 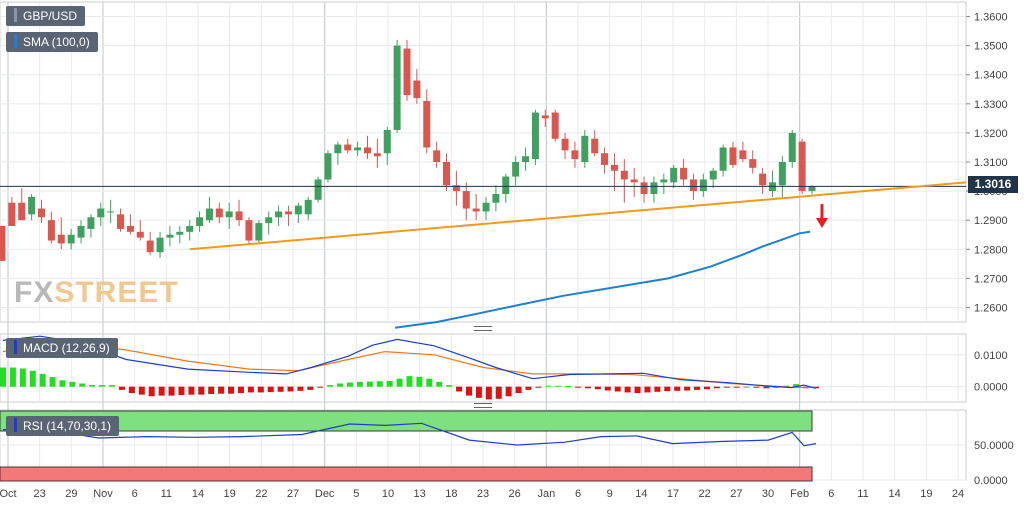 What do you see at coordinates (991, 105) in the screenshot?
I see `price-tick-label: 1.3300` at bounding box center [991, 105].